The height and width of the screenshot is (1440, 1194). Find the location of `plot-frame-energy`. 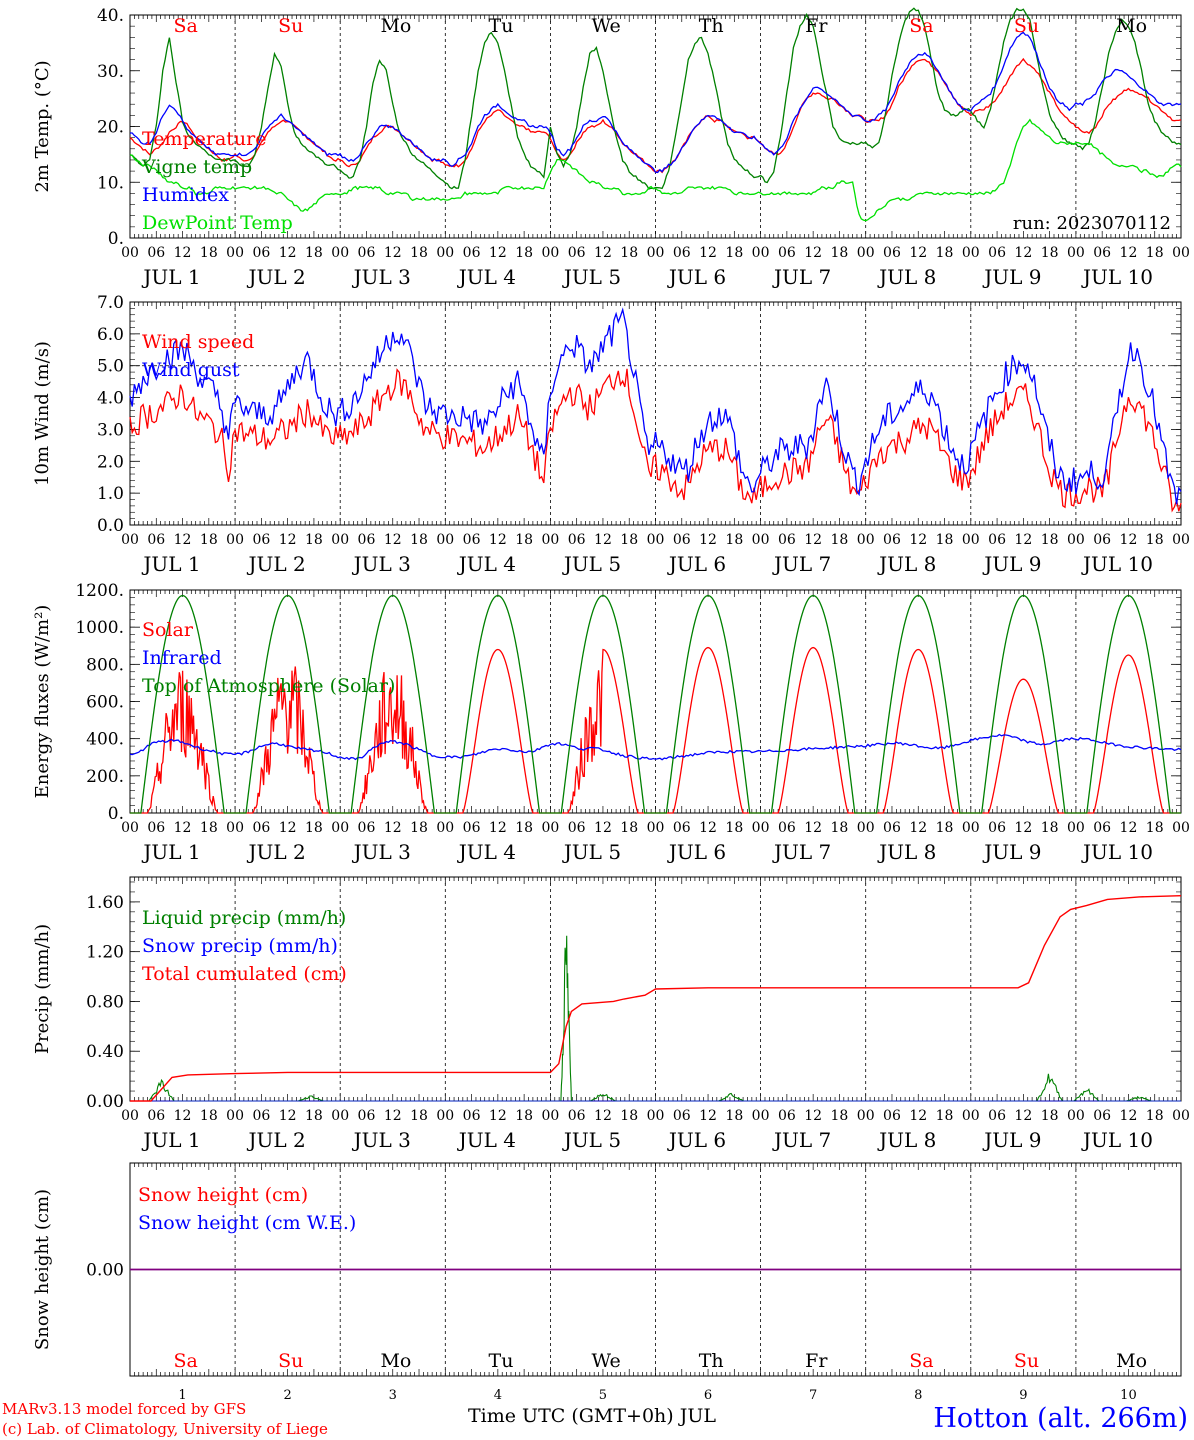

plot-frame-energy is located at coordinates (655, 701).